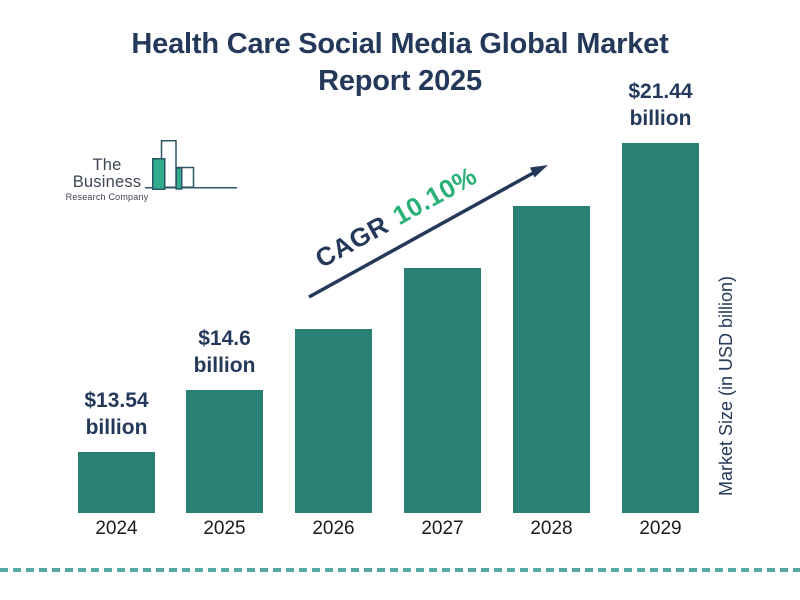  Describe the element at coordinates (224, 433) in the screenshot. I see `bar-2025: $14.6 billion 2025` at that location.